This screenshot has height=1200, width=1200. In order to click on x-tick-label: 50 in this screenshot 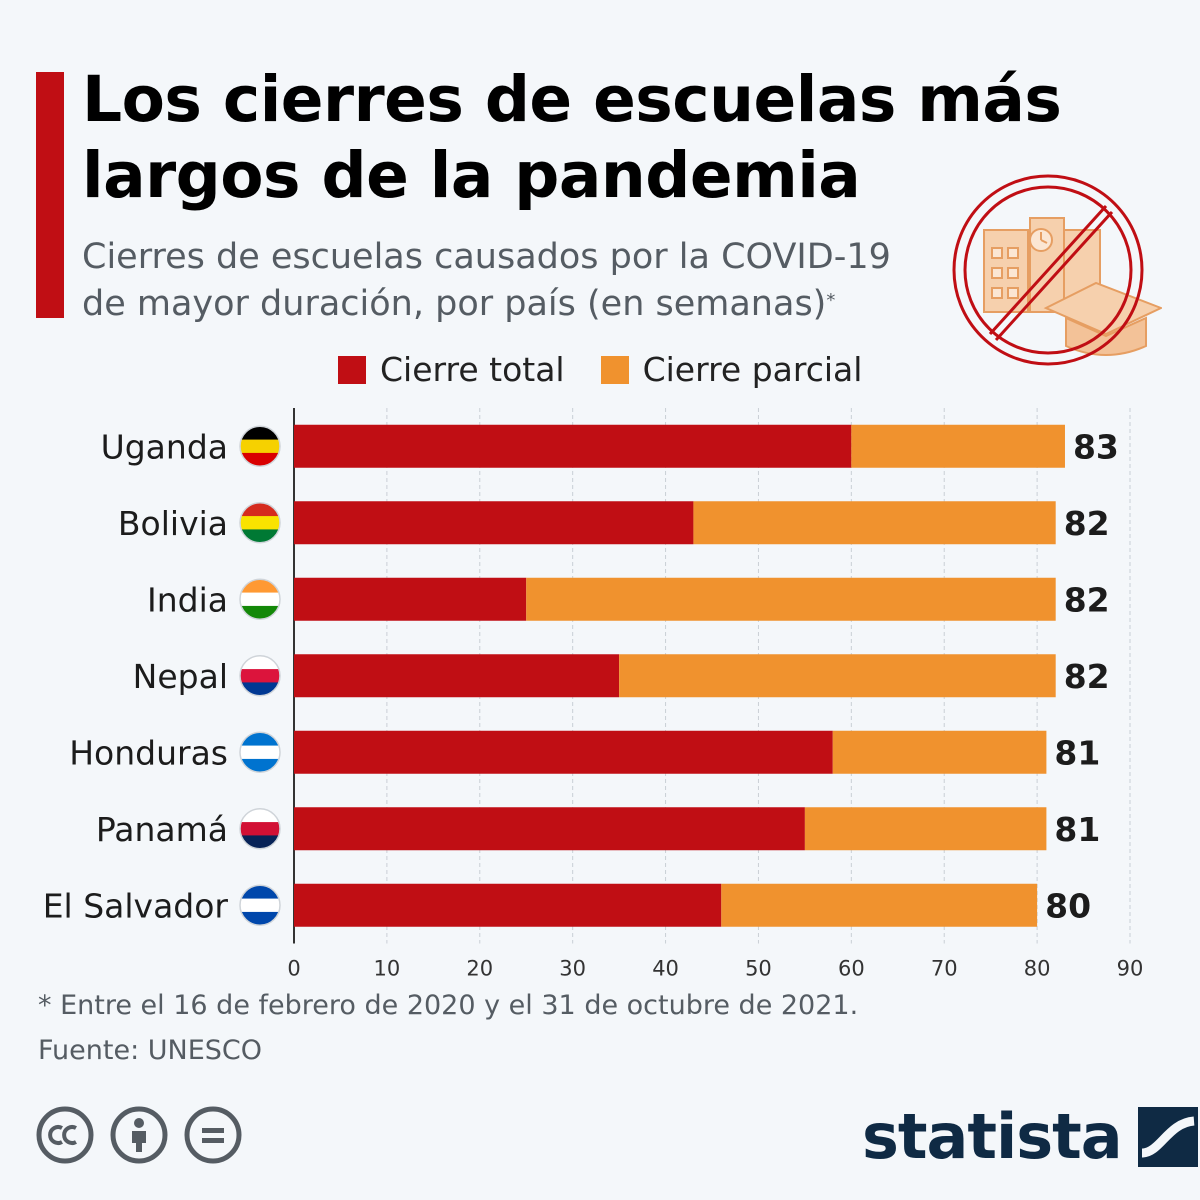, I will do `click(758, 969)`.